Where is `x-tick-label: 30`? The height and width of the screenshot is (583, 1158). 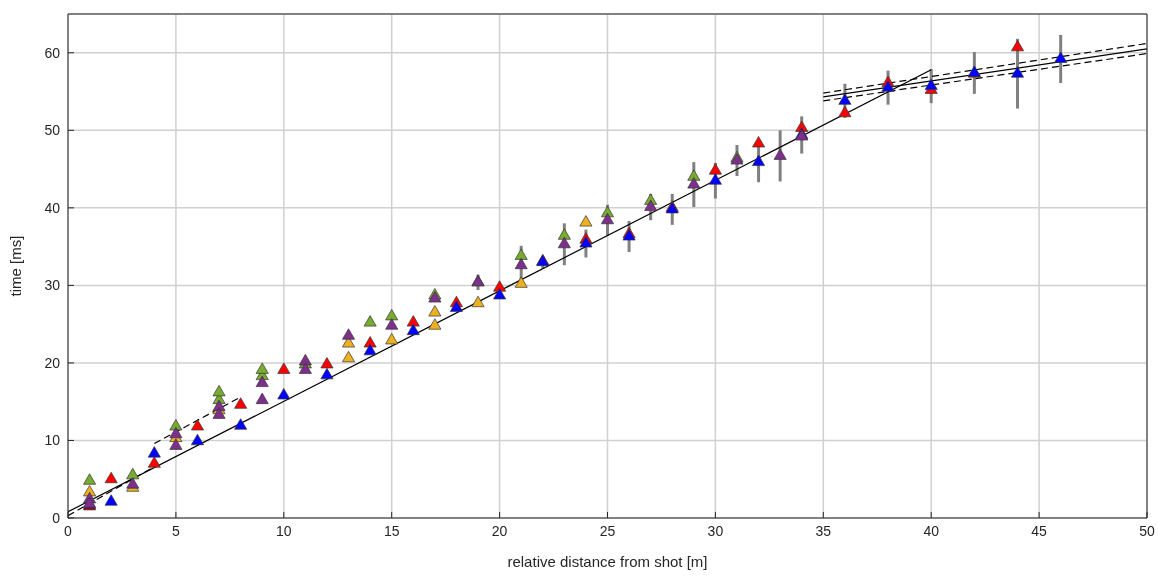 x-tick-label: 30 is located at coordinates (715, 530).